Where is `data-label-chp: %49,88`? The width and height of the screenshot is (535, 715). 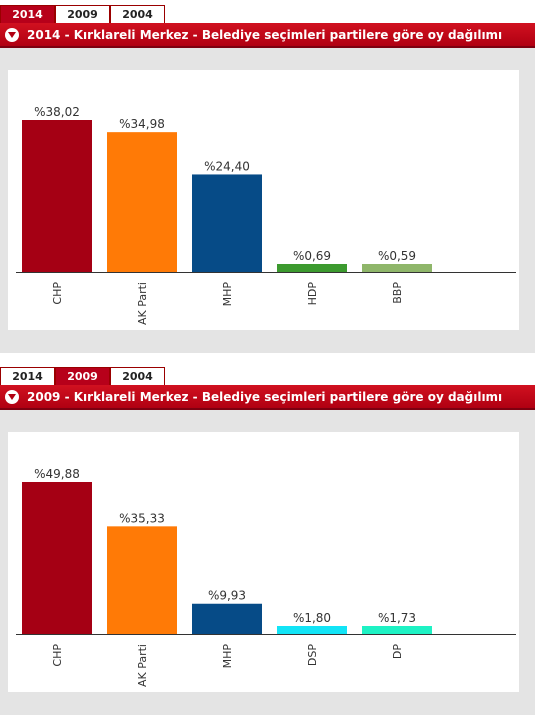 data-label-chp: %49,88 is located at coordinates (57, 474).